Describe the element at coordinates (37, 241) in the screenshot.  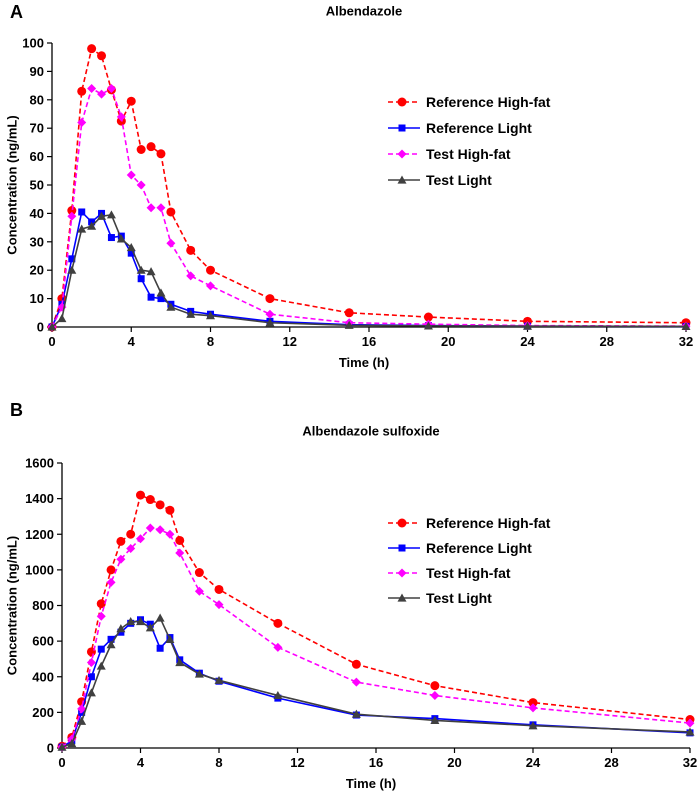
I see `y-tick-label: 30` at that location.